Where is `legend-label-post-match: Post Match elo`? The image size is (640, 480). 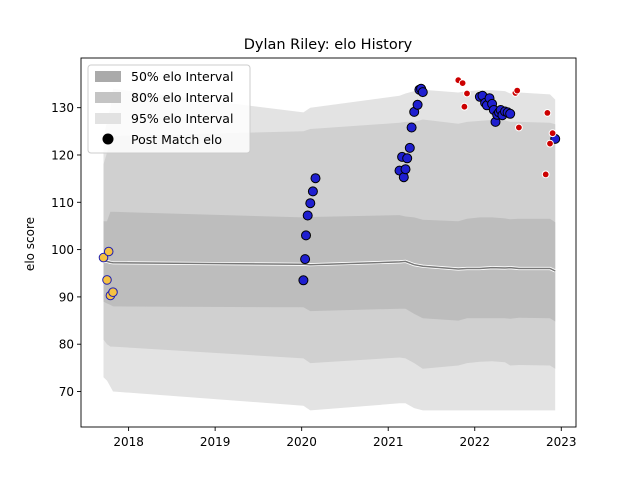
legend-label-post-match: Post Match elo is located at coordinates (176, 139).